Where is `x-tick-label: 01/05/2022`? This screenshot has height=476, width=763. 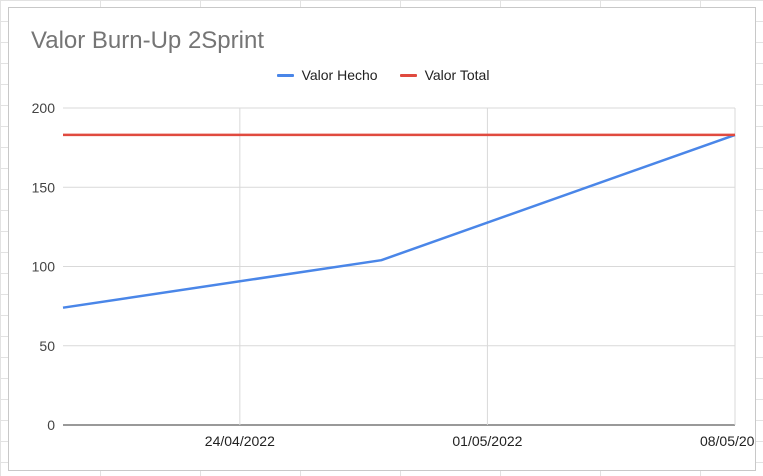 x-tick-label: 01/05/2022 is located at coordinates (487, 441).